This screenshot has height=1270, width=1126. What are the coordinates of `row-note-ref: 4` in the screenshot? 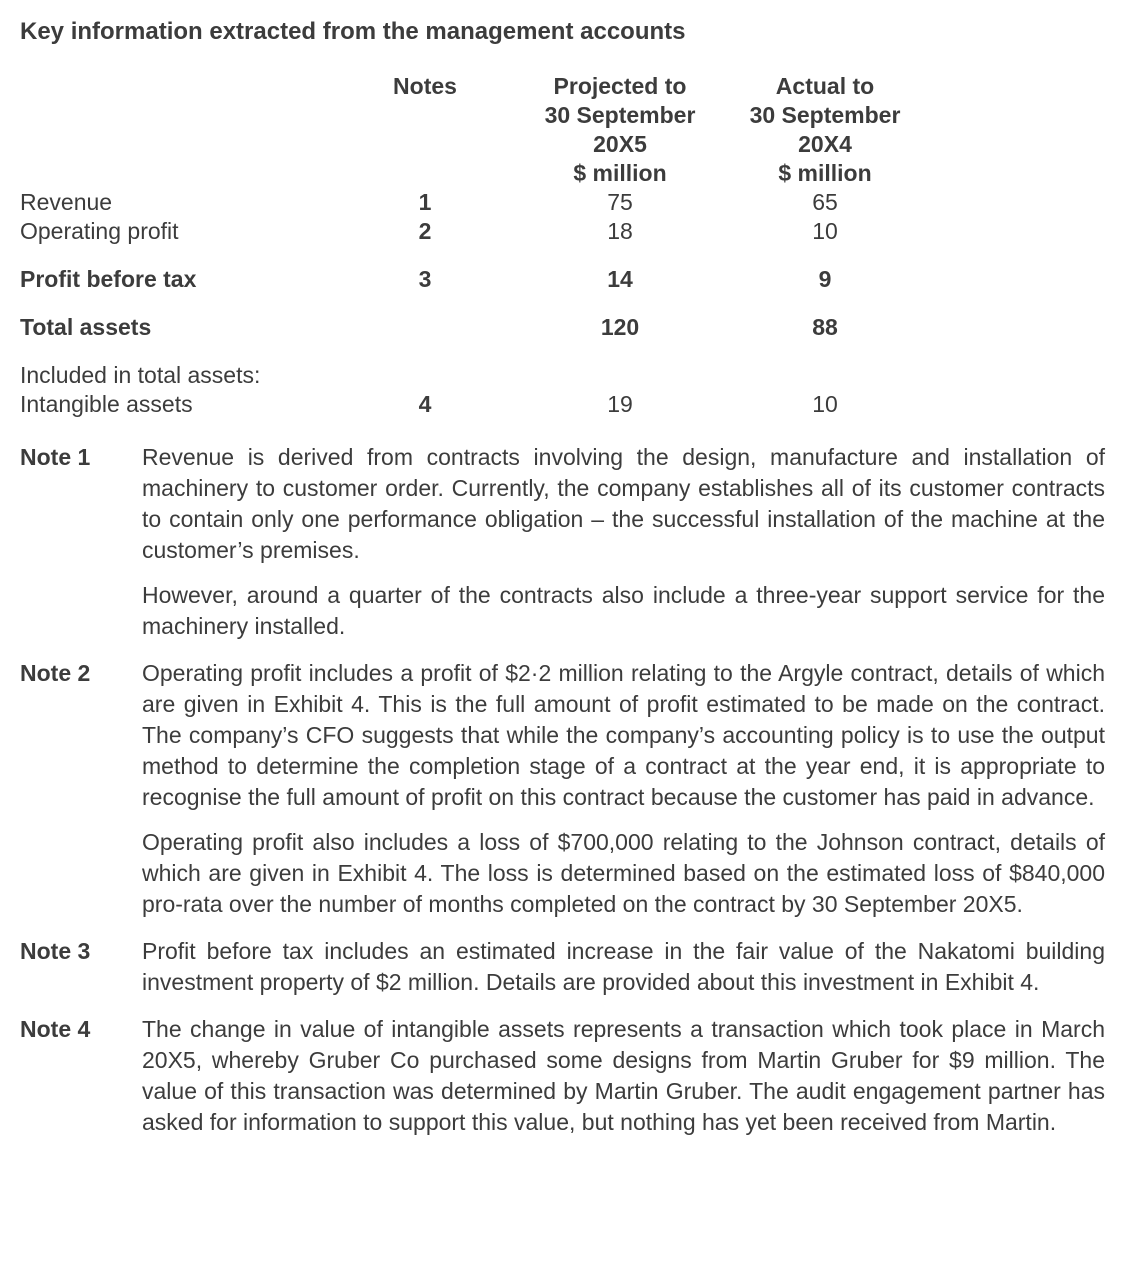 It's located at (425, 404).